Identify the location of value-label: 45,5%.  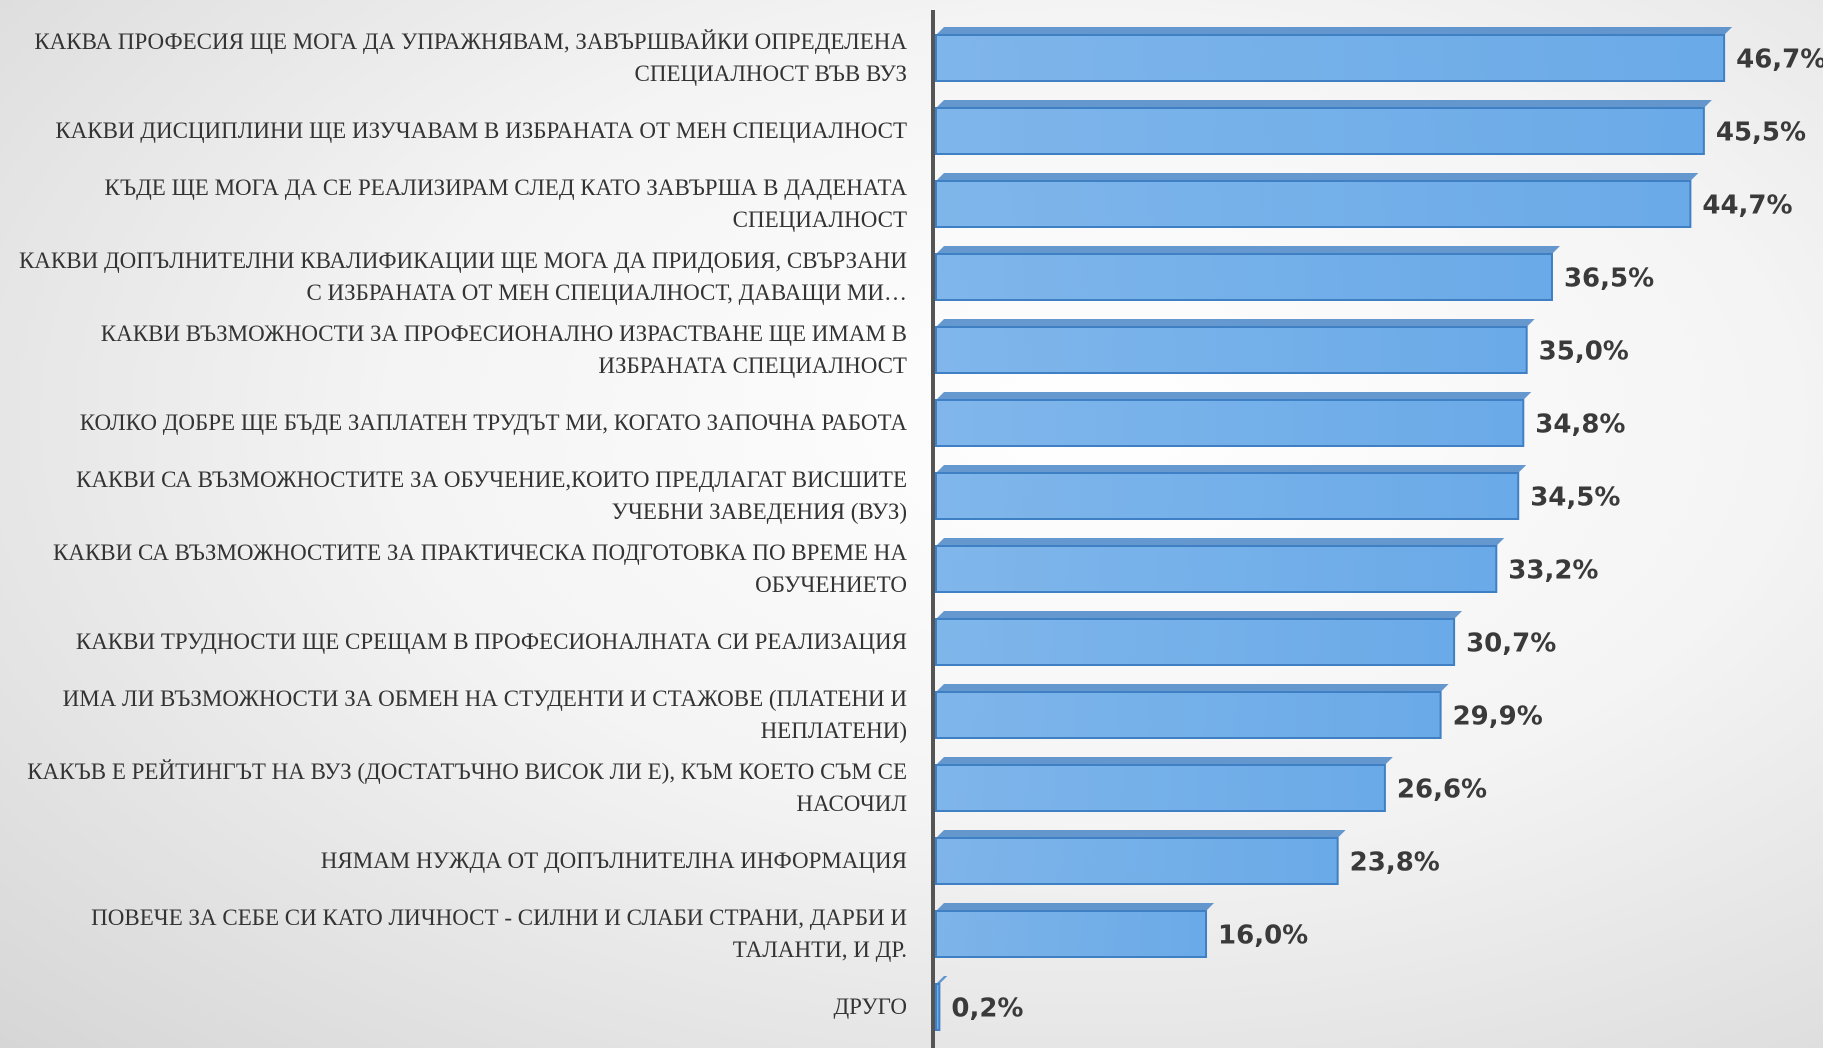
(1761, 133).